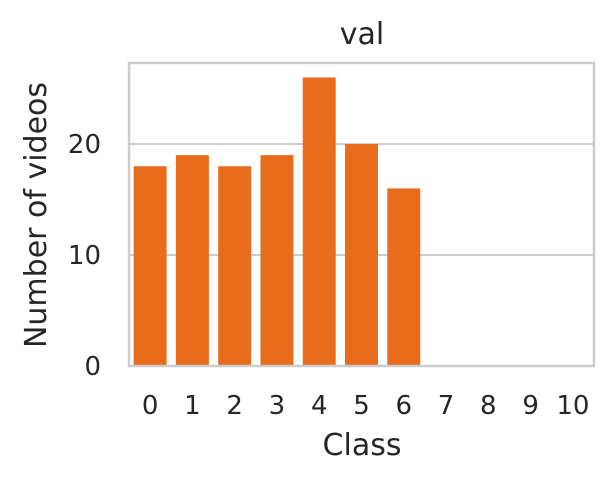 The image size is (614, 484). Describe the element at coordinates (234, 406) in the screenshot. I see `x-tick-label: 2` at that location.